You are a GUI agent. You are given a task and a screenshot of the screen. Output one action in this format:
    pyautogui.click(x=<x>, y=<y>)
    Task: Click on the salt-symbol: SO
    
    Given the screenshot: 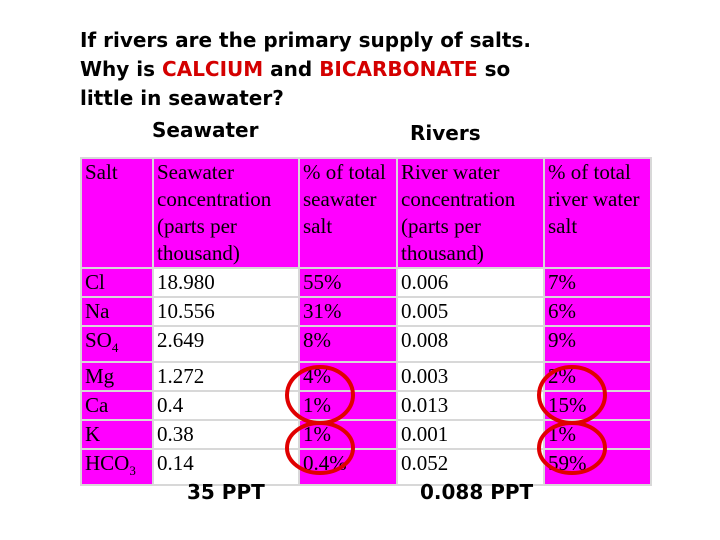 What is the action you would take?
    pyautogui.click(x=98, y=340)
    